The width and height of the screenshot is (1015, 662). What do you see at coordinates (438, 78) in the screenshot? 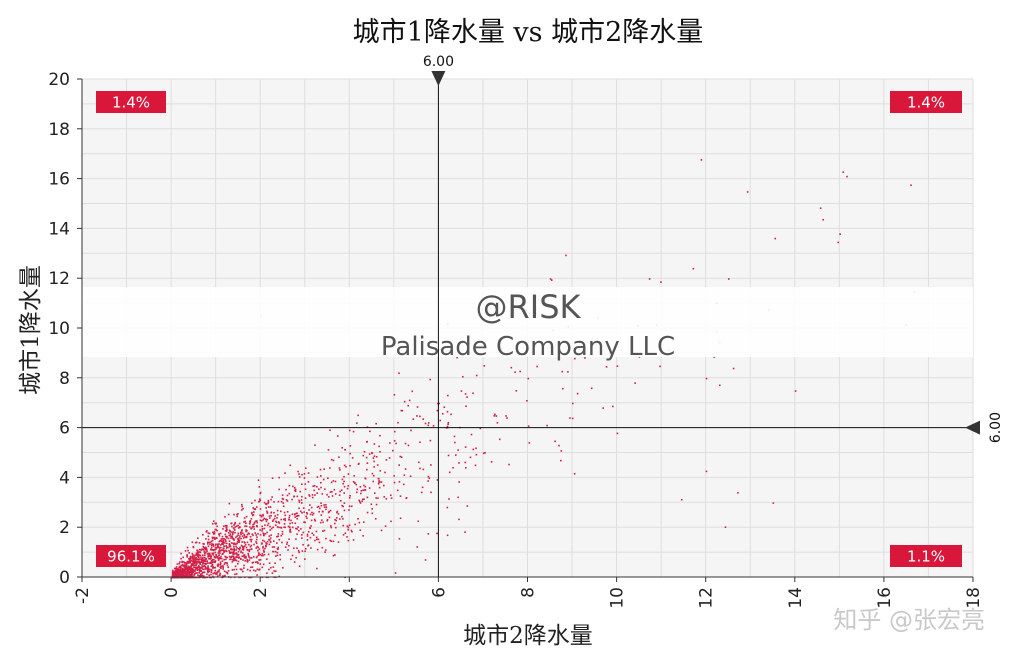
I see `crosshair-x-marker` at bounding box center [438, 78].